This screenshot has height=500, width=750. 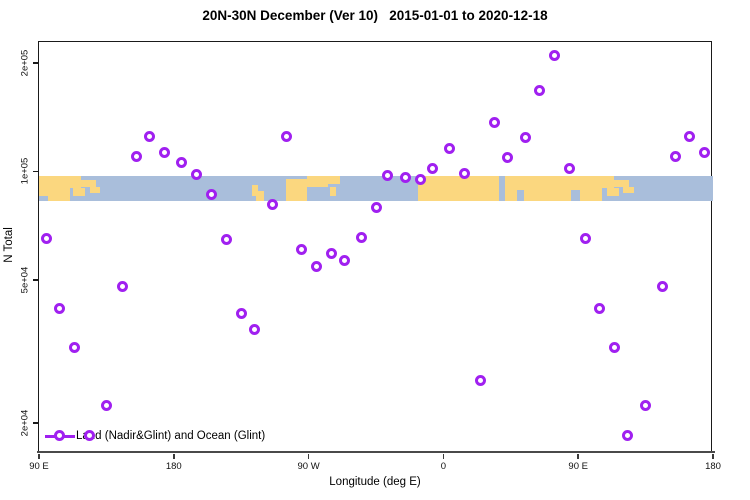 What do you see at coordinates (308, 466) in the screenshot?
I see `x-tick-label: 90 W` at bounding box center [308, 466].